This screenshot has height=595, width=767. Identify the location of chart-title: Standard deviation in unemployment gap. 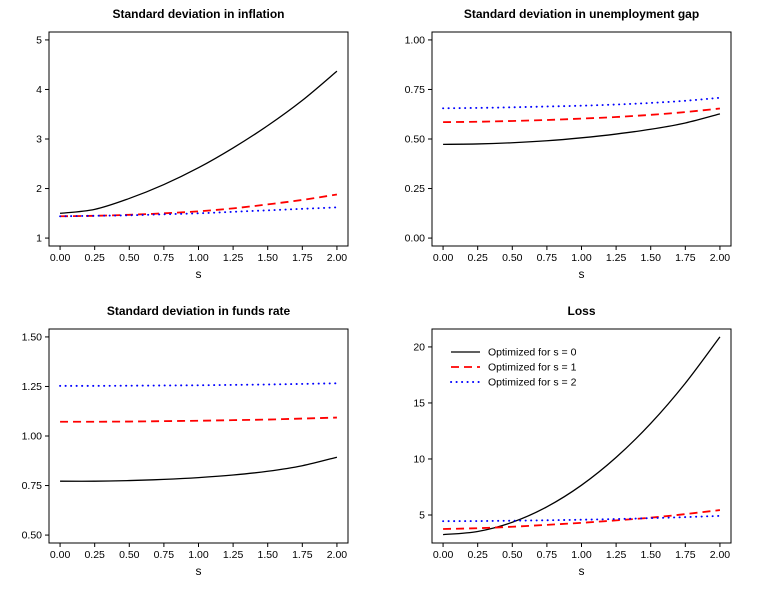
(581, 14).